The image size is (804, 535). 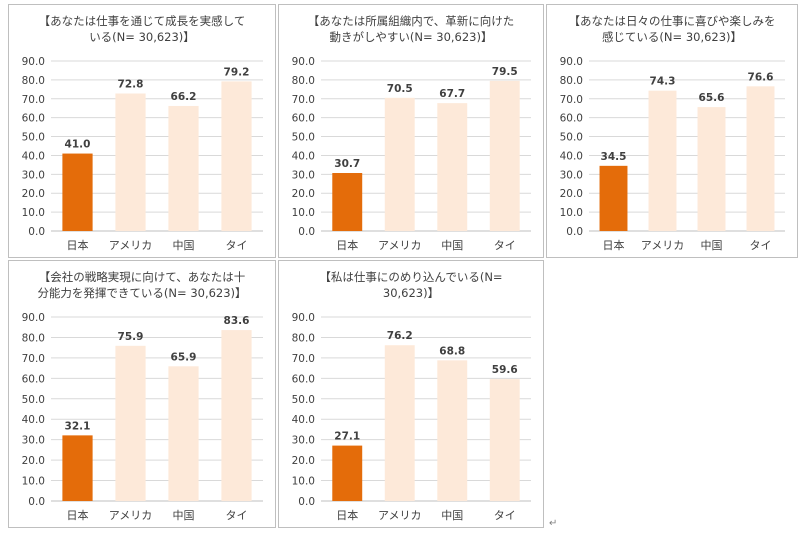 I want to click on data-label: 65.9, so click(x=184, y=357).